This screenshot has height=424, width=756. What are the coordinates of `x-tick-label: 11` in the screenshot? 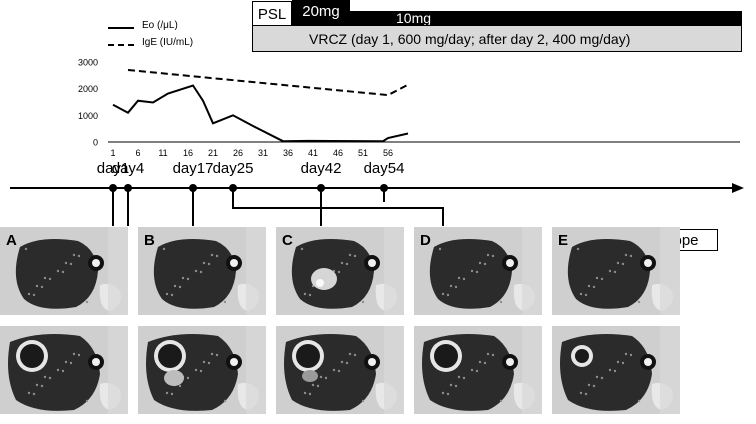 It's located at (162, 153).